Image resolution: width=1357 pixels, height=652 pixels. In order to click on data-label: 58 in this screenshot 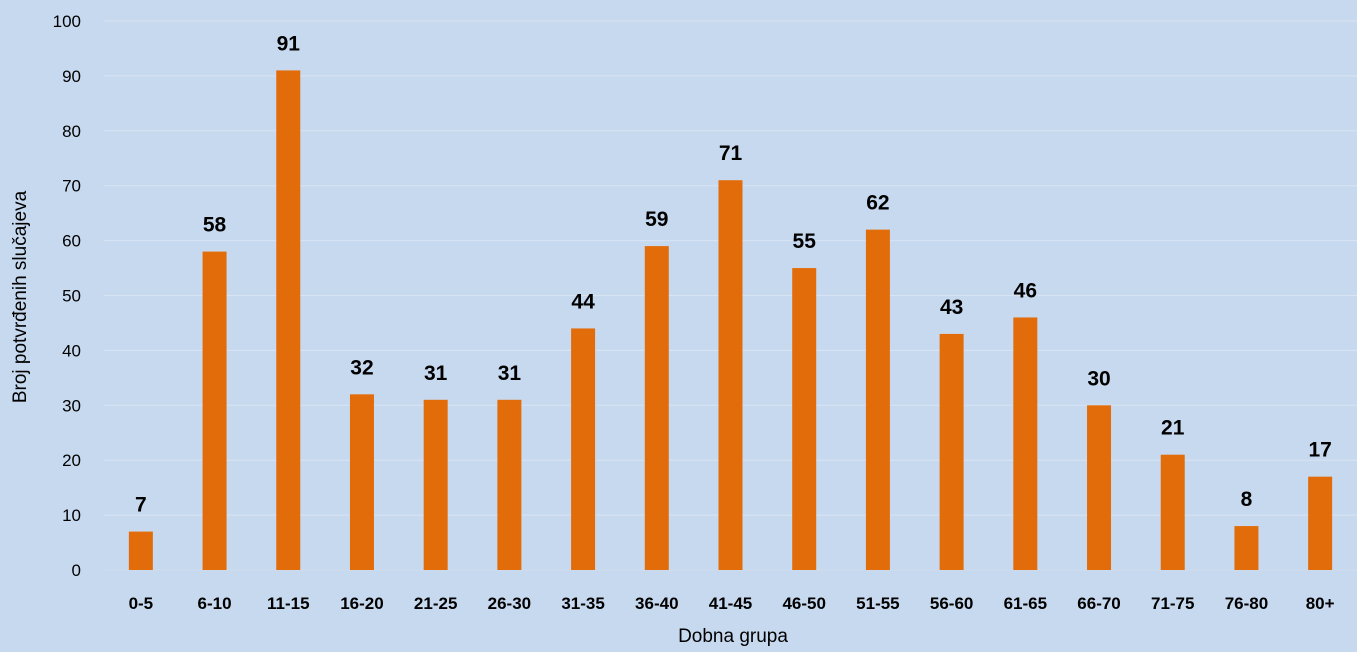, I will do `click(215, 225)`.